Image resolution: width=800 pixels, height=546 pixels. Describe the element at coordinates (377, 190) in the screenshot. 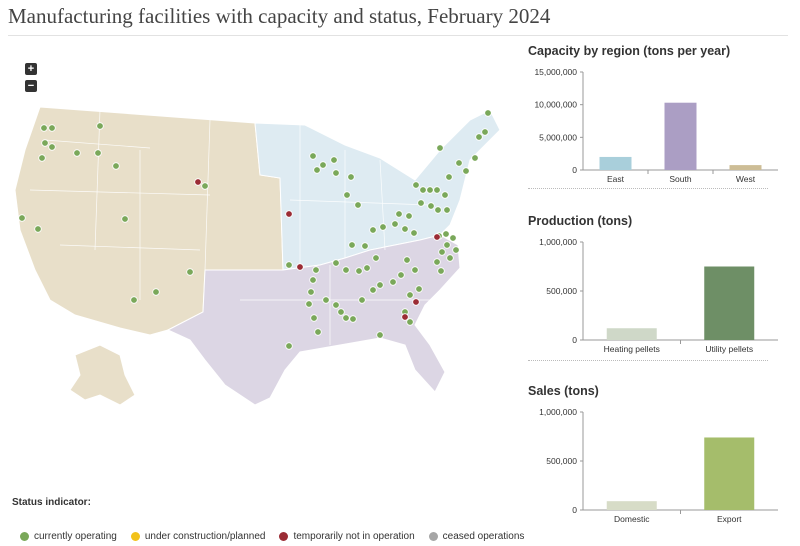

I see `map-region-east` at that location.